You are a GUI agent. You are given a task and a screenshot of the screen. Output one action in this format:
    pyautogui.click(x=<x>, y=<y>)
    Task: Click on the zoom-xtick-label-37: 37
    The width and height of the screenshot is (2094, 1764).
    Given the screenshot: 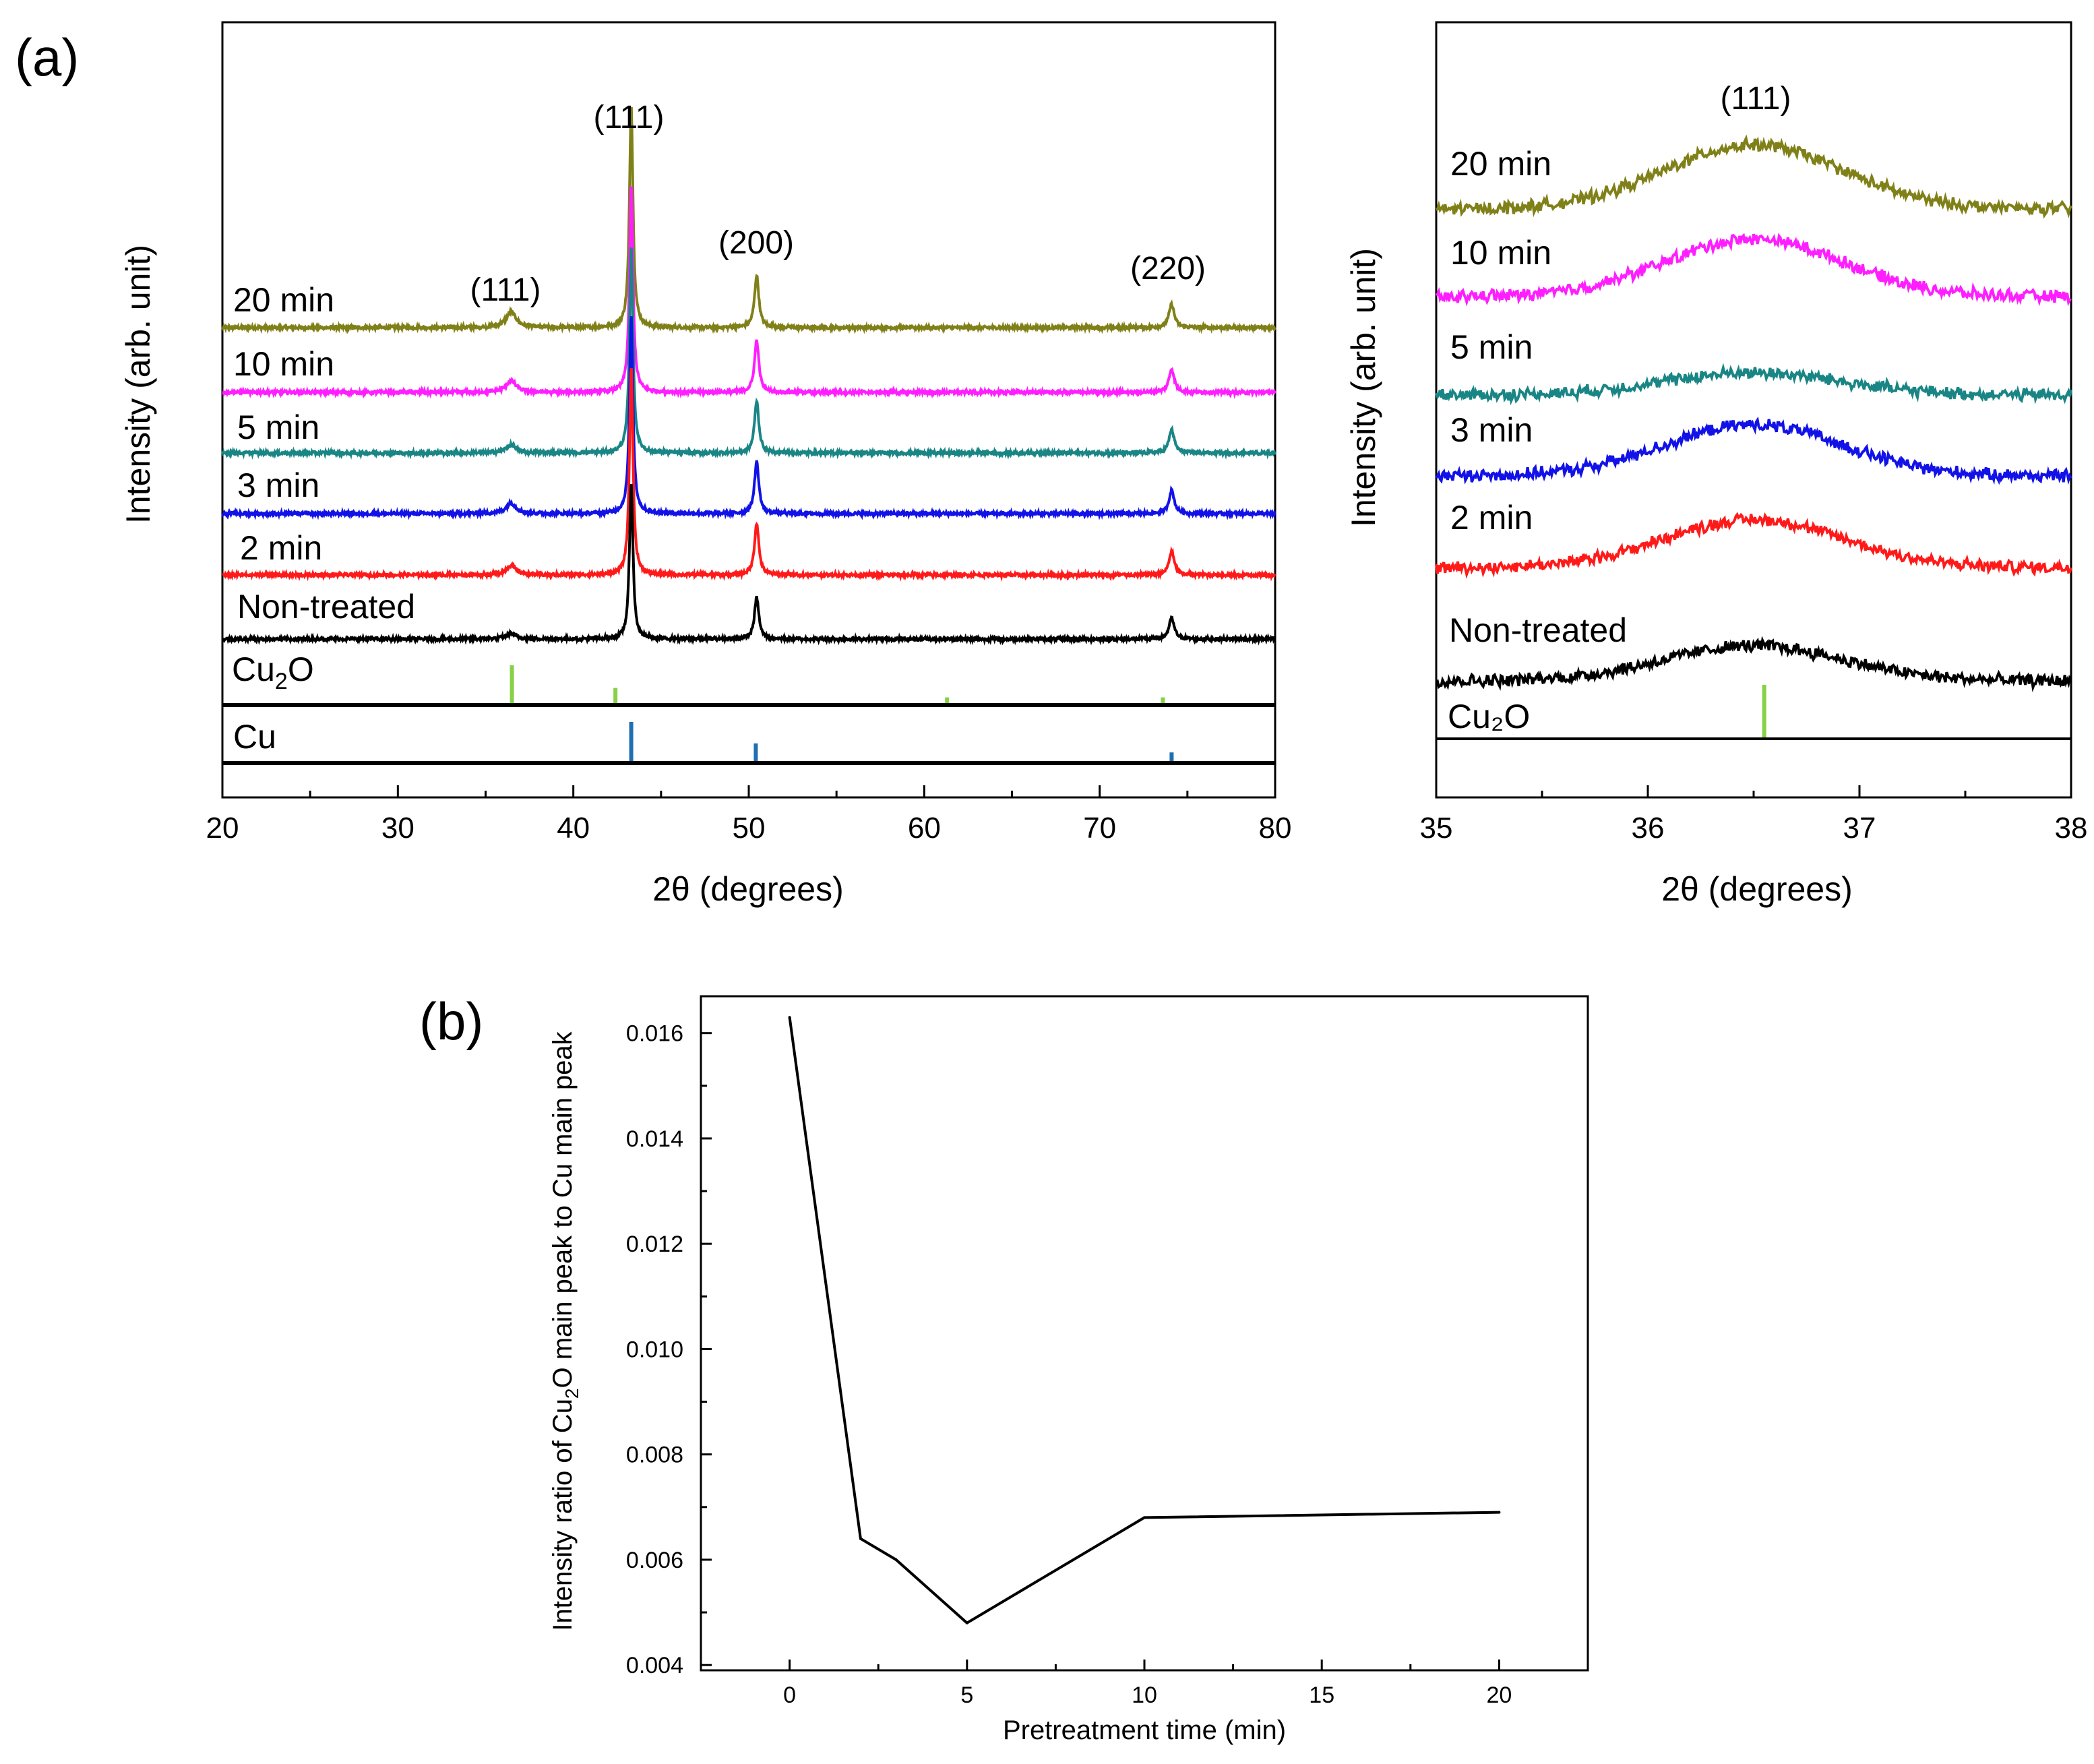 What is the action you would take?
    pyautogui.click(x=1859, y=828)
    